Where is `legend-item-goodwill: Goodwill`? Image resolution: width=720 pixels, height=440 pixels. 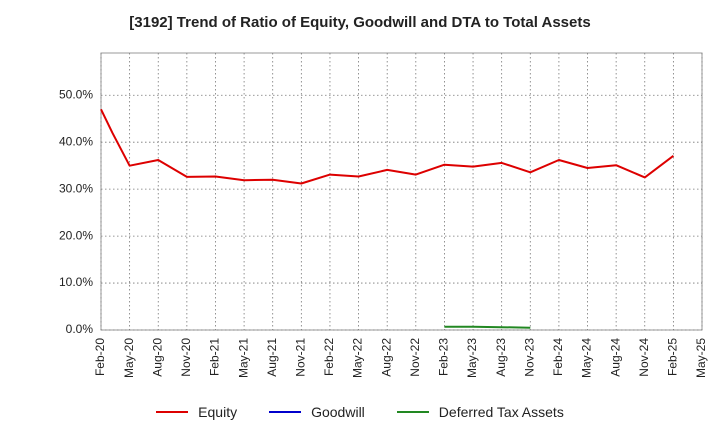 legend-item-goodwill: Goodwill is located at coordinates (317, 412).